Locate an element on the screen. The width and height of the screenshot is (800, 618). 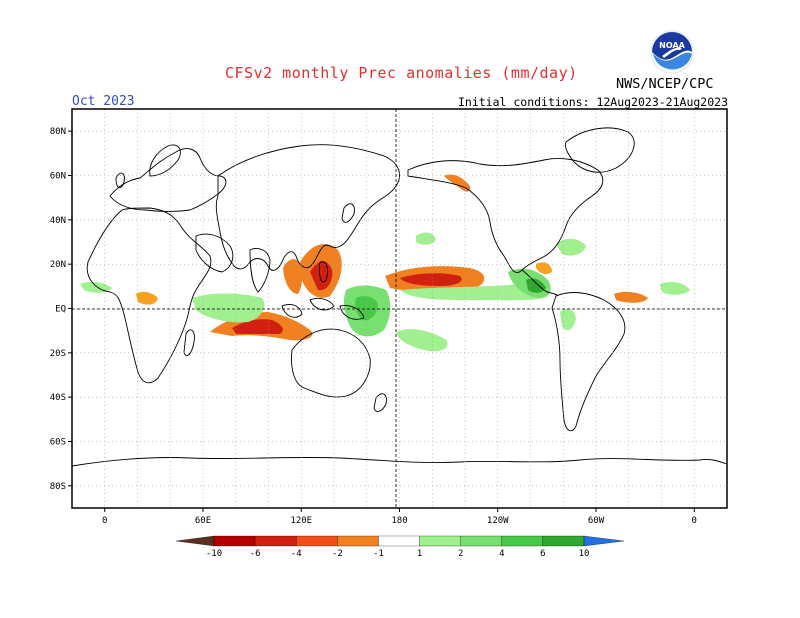
coast-north-america is located at coordinates (505, 216).